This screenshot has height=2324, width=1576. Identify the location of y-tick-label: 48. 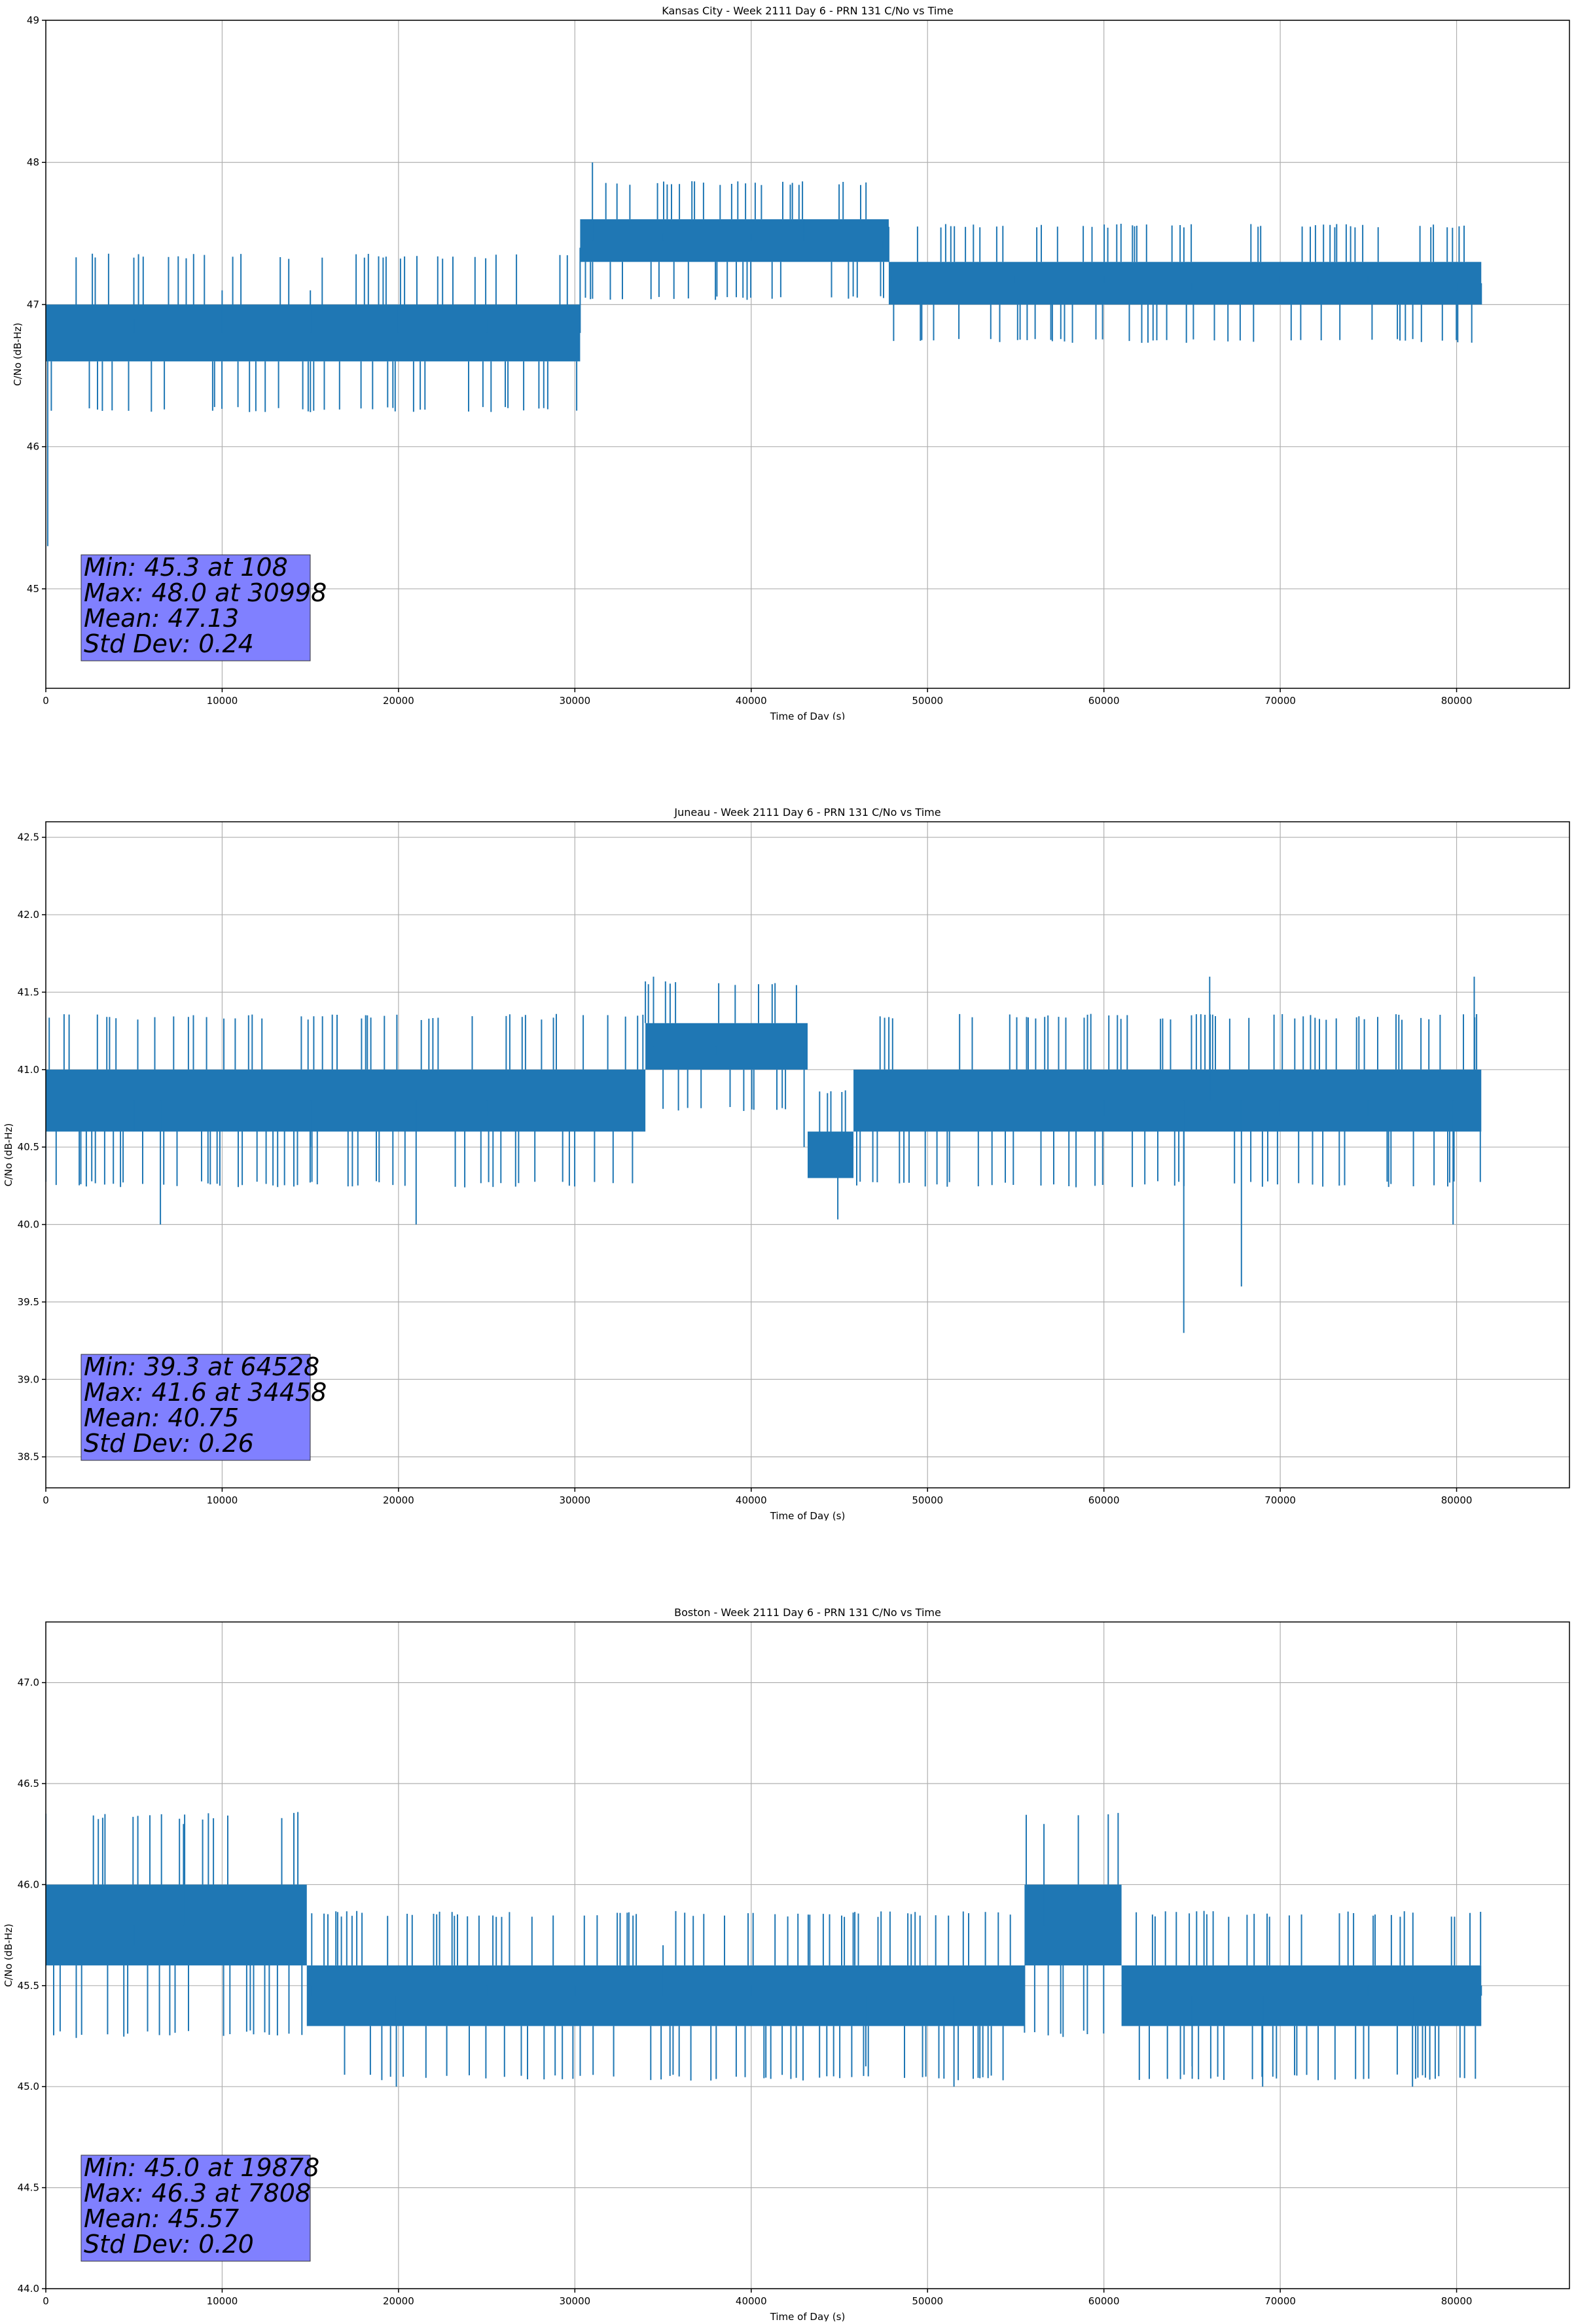
(33, 162).